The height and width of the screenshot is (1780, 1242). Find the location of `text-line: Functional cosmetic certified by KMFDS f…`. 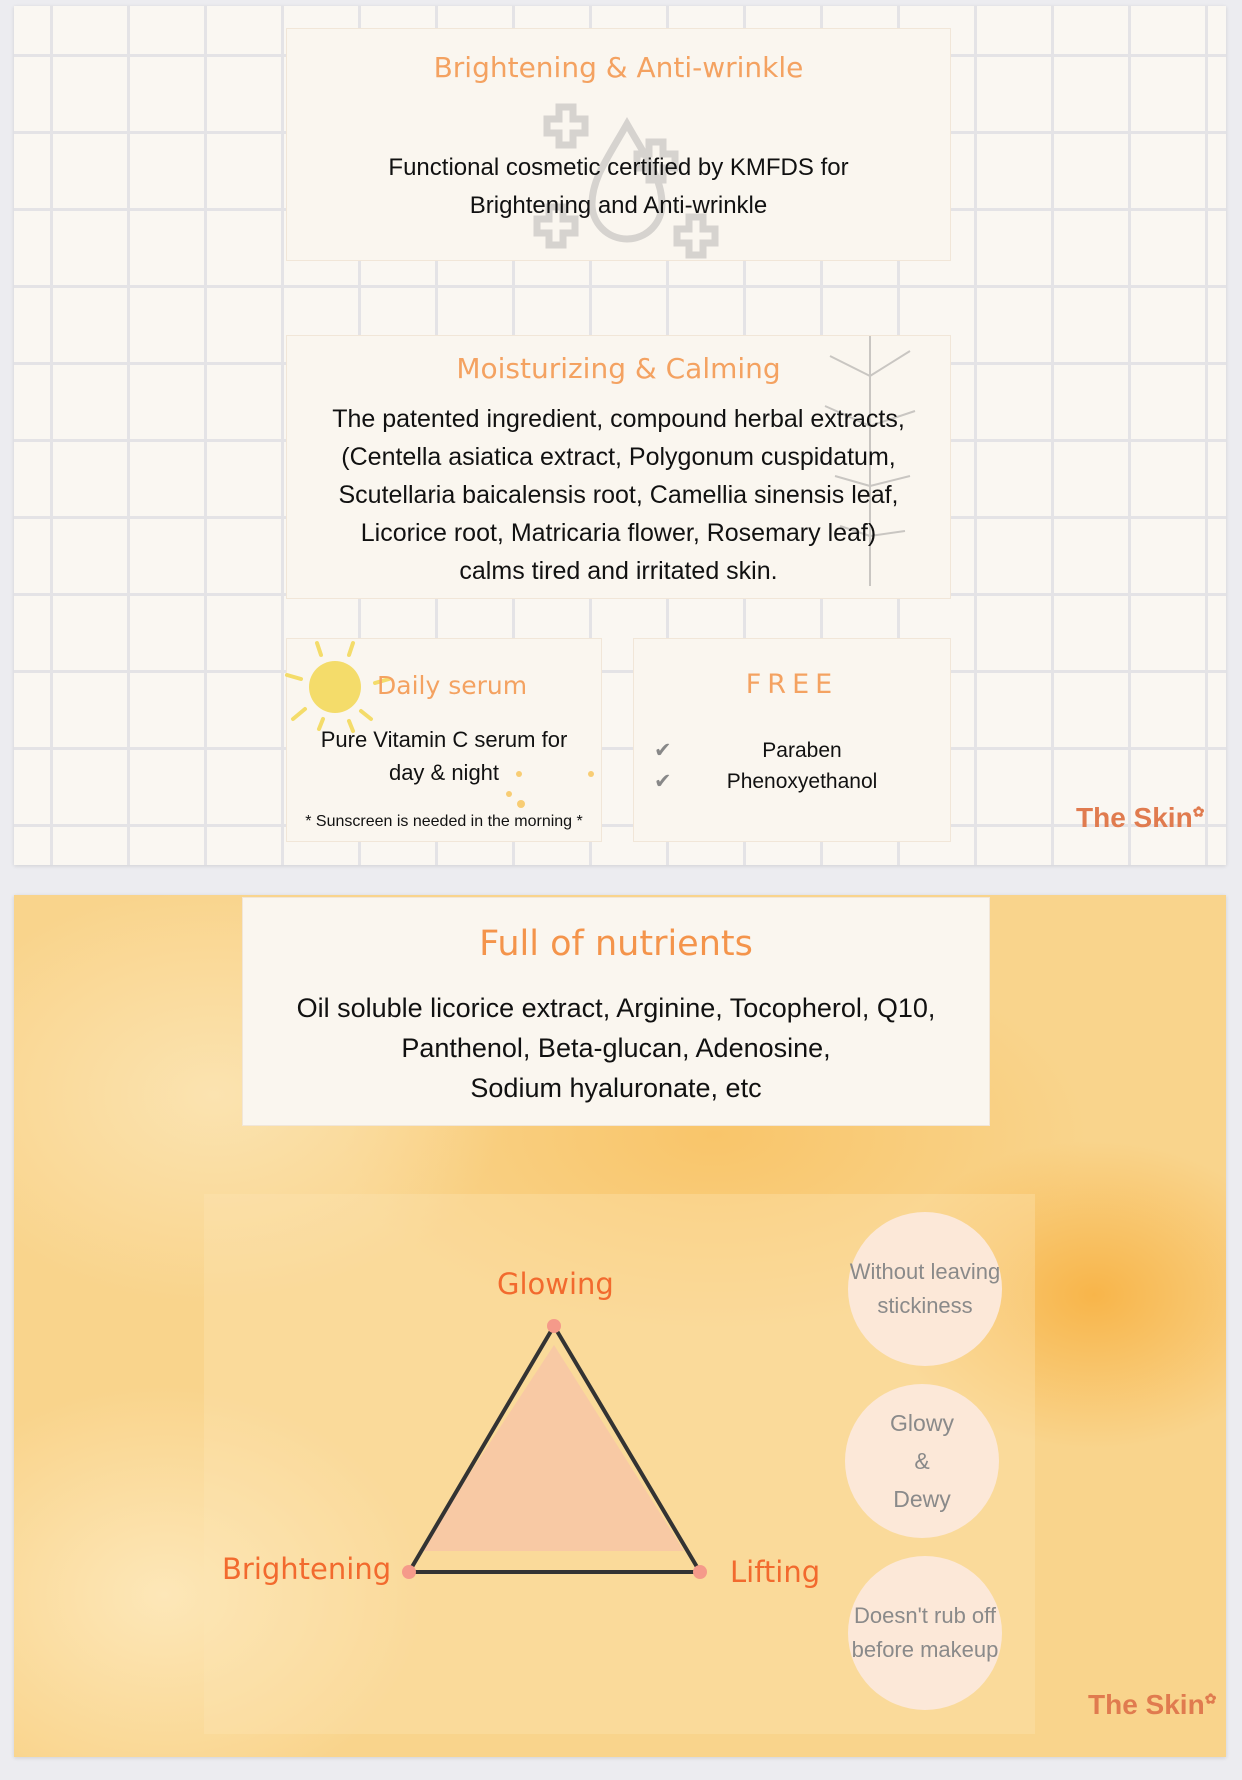

text-line: Functional cosmetic certified by KMFDS f… is located at coordinates (618, 167).